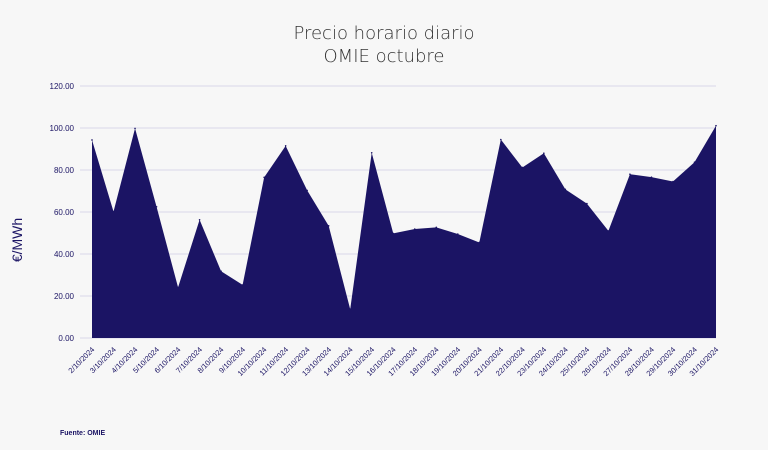  I want to click on source-note: Fuente: OMIE, so click(83, 433).